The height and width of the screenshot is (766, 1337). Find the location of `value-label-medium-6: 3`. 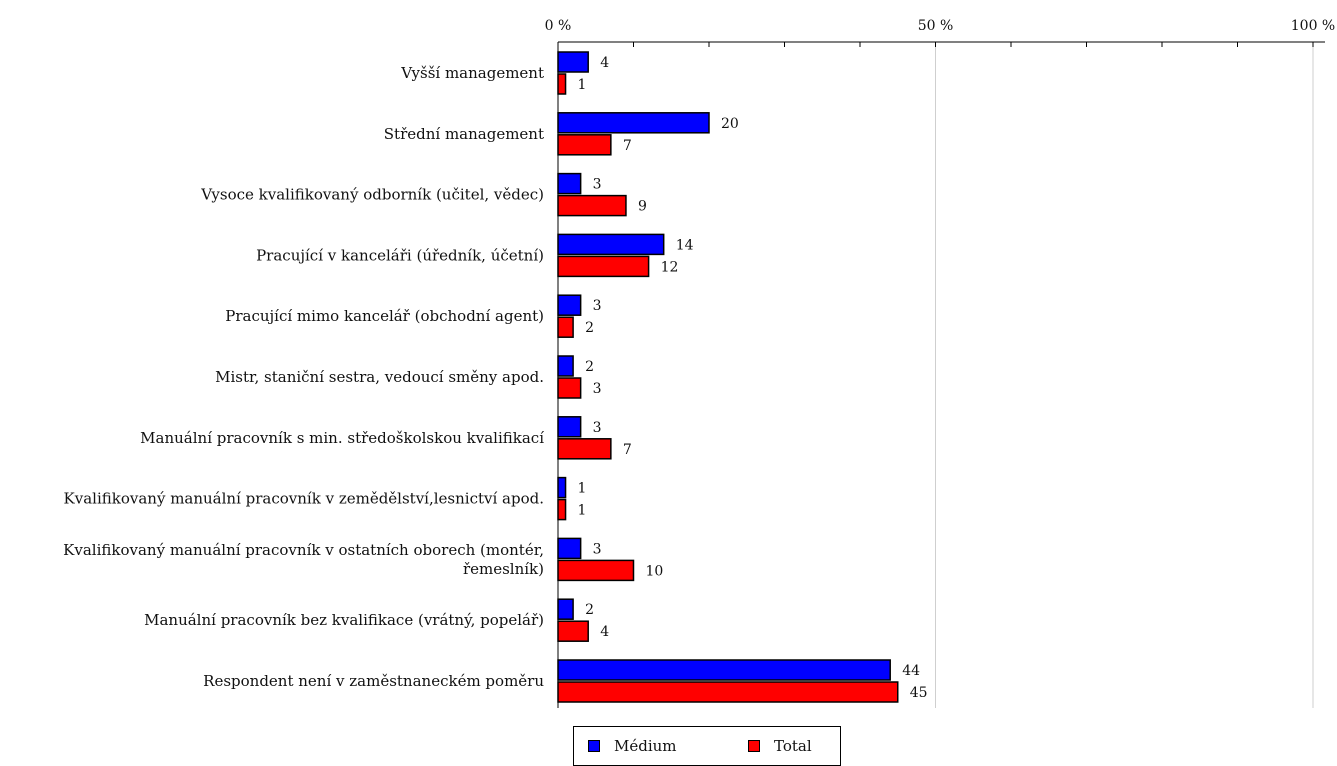

value-label-medium-6: 3 is located at coordinates (597, 428).